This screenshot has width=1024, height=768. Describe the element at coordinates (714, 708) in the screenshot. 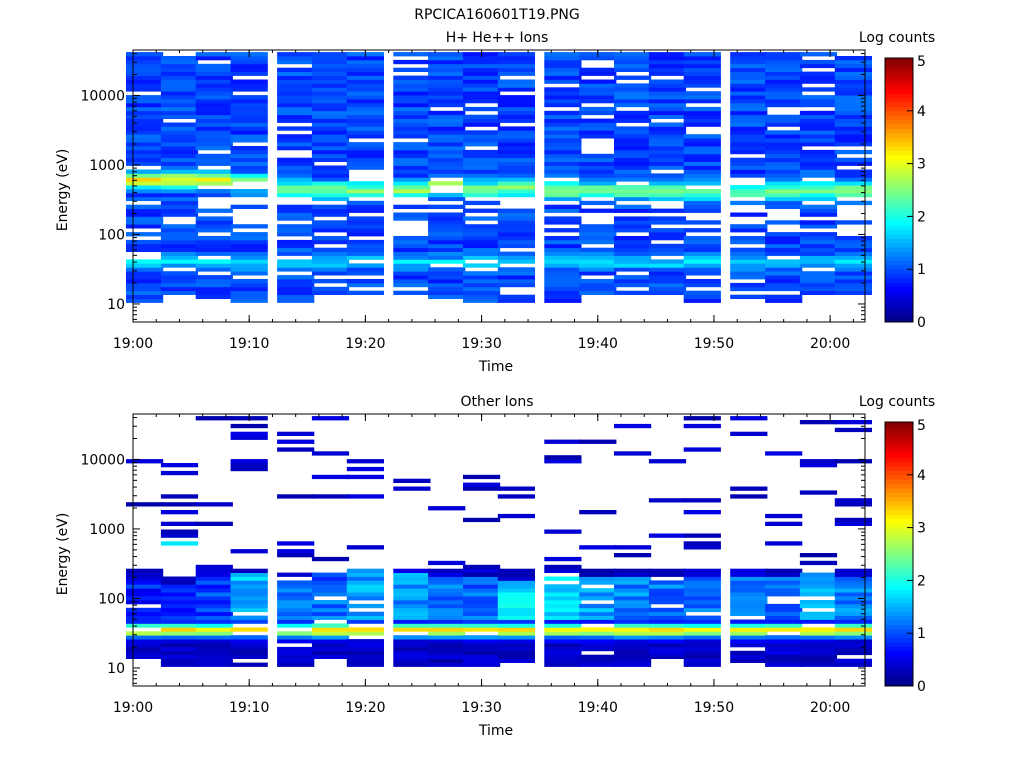

I see `x-tick-label: 19:50` at that location.